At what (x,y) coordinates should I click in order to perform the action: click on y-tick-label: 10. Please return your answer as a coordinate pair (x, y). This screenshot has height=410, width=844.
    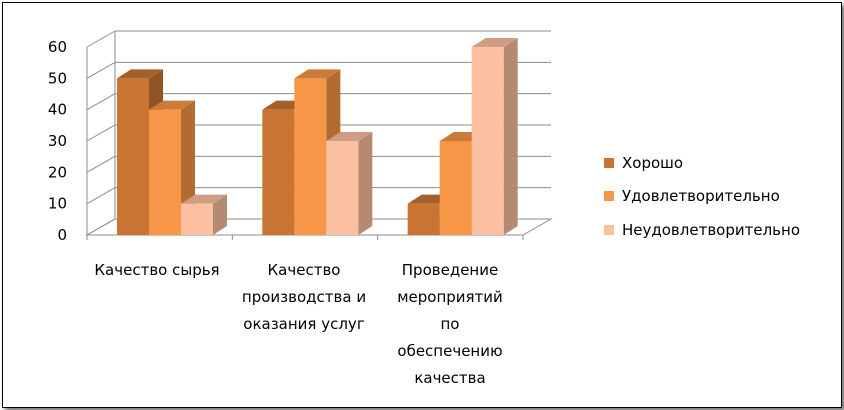
    Looking at the image, I should click on (57, 204).